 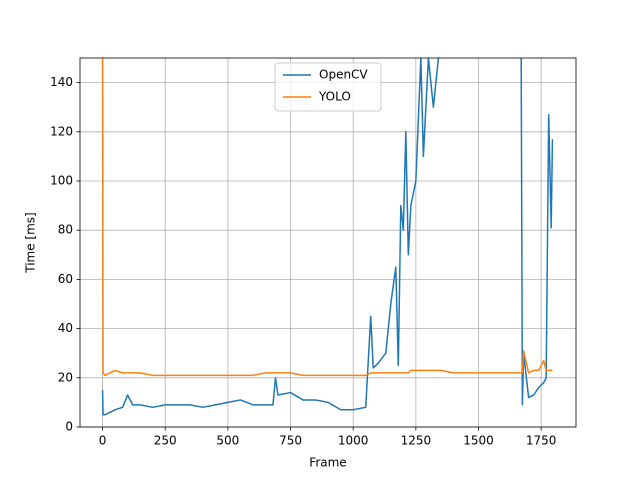 What do you see at coordinates (353, 441) in the screenshot?
I see `x-tick-label: 1000` at bounding box center [353, 441].